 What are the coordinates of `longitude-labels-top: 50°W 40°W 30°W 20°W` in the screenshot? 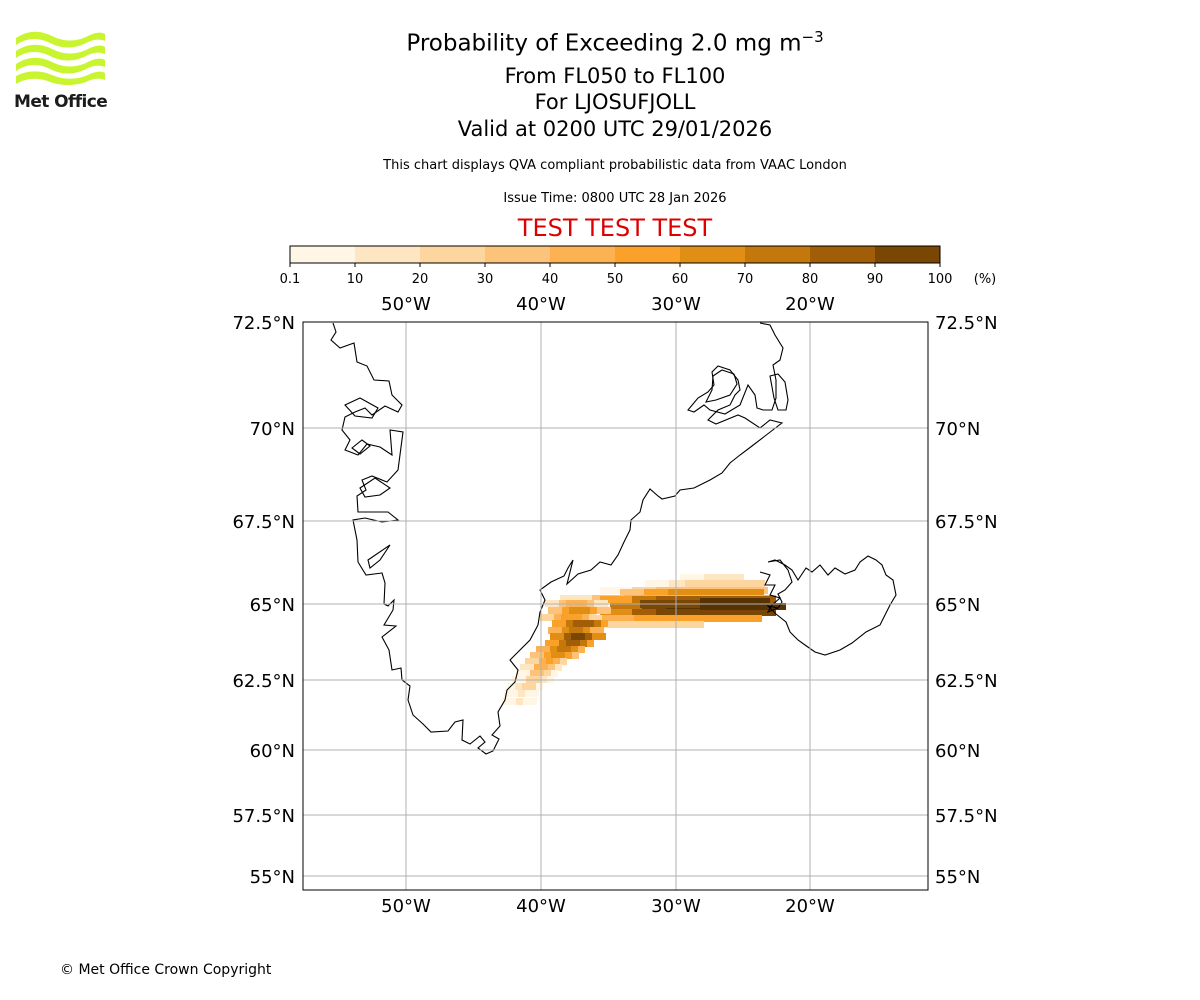 It's located at (608, 304).